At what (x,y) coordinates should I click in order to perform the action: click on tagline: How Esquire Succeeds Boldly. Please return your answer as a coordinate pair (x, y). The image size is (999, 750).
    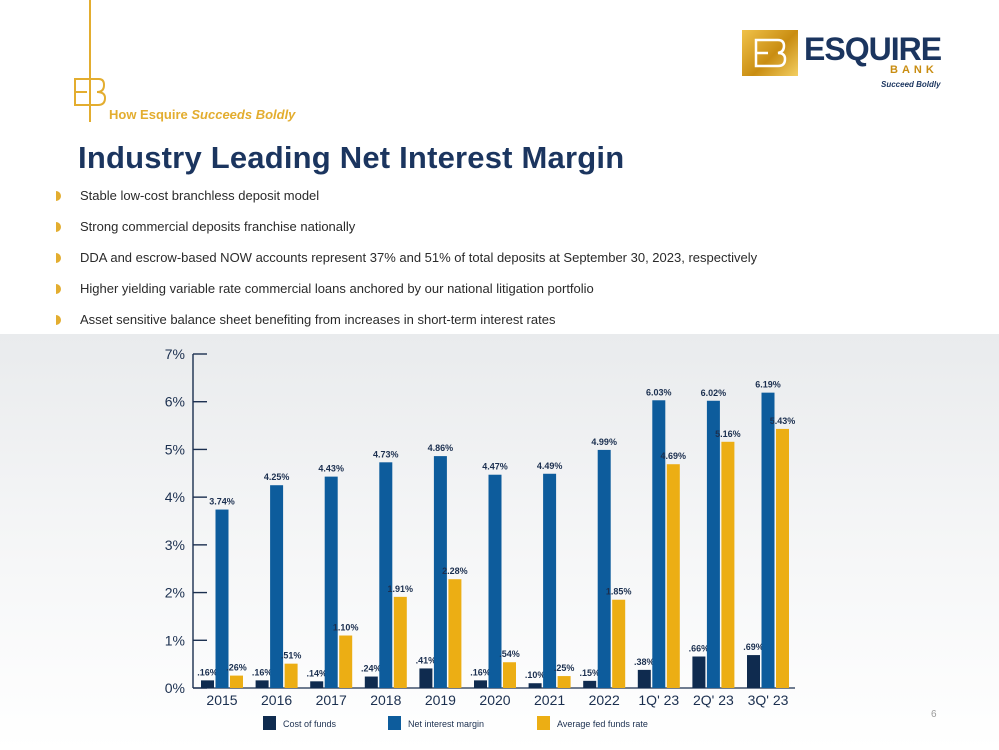
    Looking at the image, I should click on (202, 114).